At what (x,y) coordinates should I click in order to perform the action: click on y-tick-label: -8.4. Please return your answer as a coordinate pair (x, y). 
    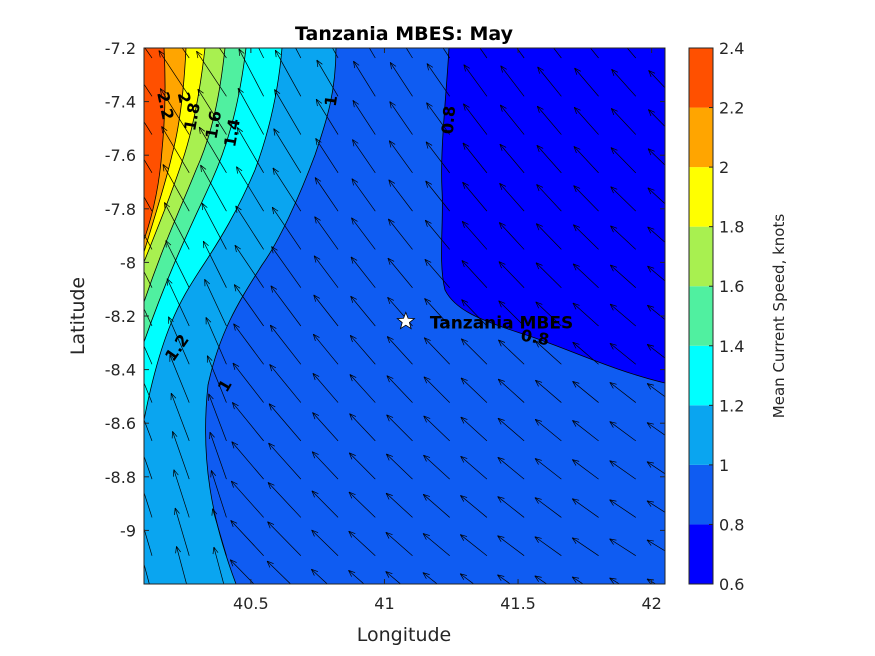
    Looking at the image, I should click on (120, 370).